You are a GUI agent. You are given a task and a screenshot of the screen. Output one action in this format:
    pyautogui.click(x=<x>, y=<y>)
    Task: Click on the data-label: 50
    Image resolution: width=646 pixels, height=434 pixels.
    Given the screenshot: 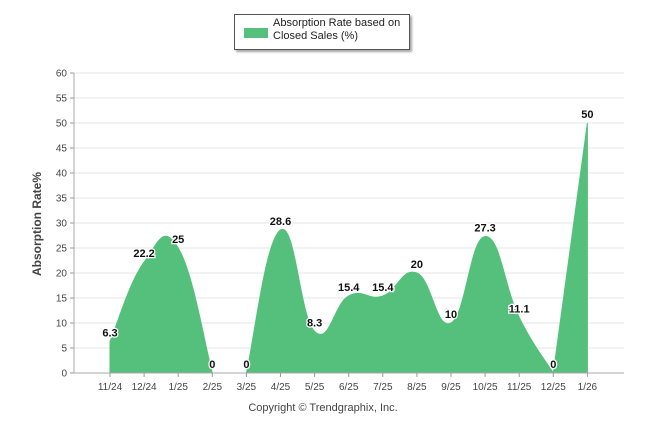 What is the action you would take?
    pyautogui.click(x=587, y=115)
    